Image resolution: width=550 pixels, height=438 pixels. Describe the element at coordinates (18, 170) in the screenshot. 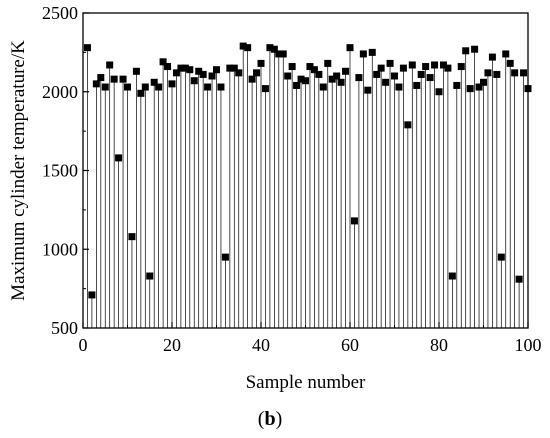

I see `y-axis-label: Maximum cylinder temperature/K` at that location.